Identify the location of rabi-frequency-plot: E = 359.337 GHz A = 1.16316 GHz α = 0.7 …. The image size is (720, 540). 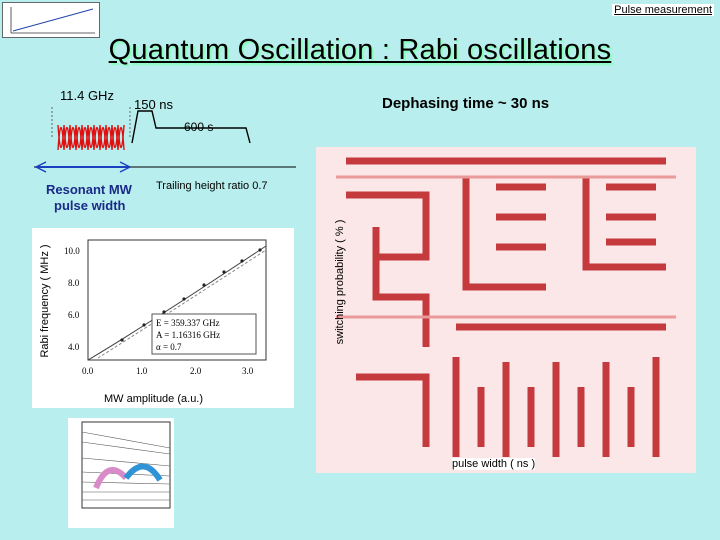
(163, 318).